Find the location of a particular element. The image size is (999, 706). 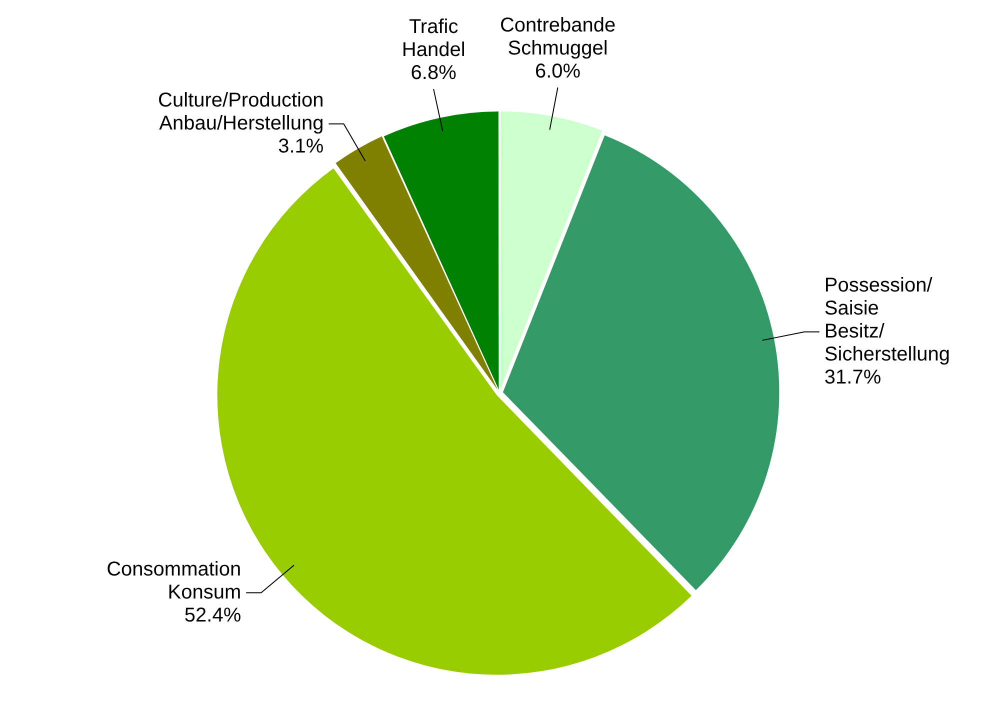

slice-label: Contrebande Schmuggel is located at coordinates (558, 37).